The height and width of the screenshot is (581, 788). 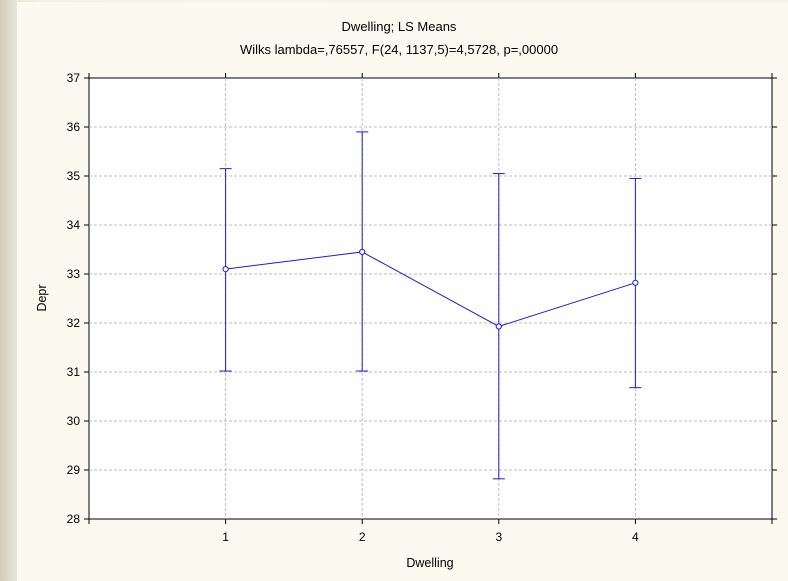 I want to click on y-tick-label: 29, so click(x=74, y=470).